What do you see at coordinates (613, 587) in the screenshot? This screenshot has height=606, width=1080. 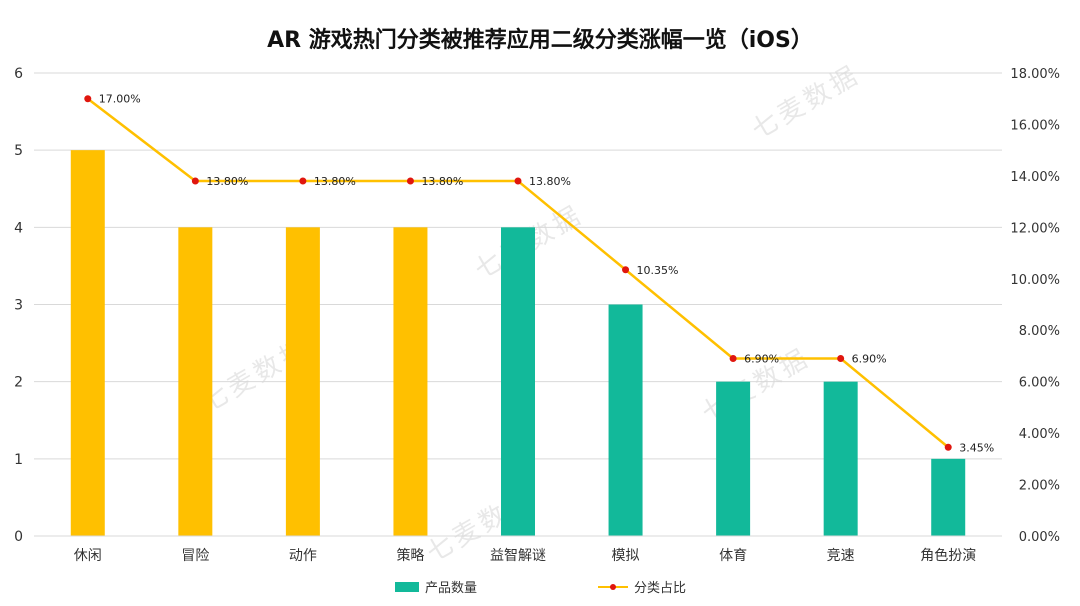 I see `legend-line-swatch` at bounding box center [613, 587].